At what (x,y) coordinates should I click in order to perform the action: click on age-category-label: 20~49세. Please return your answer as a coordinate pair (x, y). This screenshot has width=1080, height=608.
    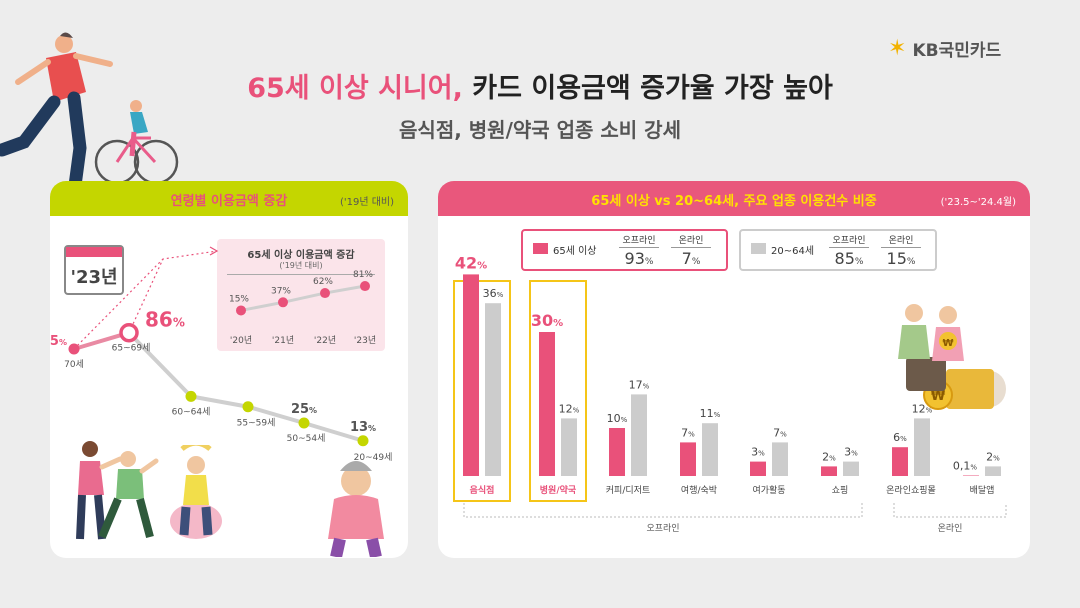
    Looking at the image, I should click on (373, 457).